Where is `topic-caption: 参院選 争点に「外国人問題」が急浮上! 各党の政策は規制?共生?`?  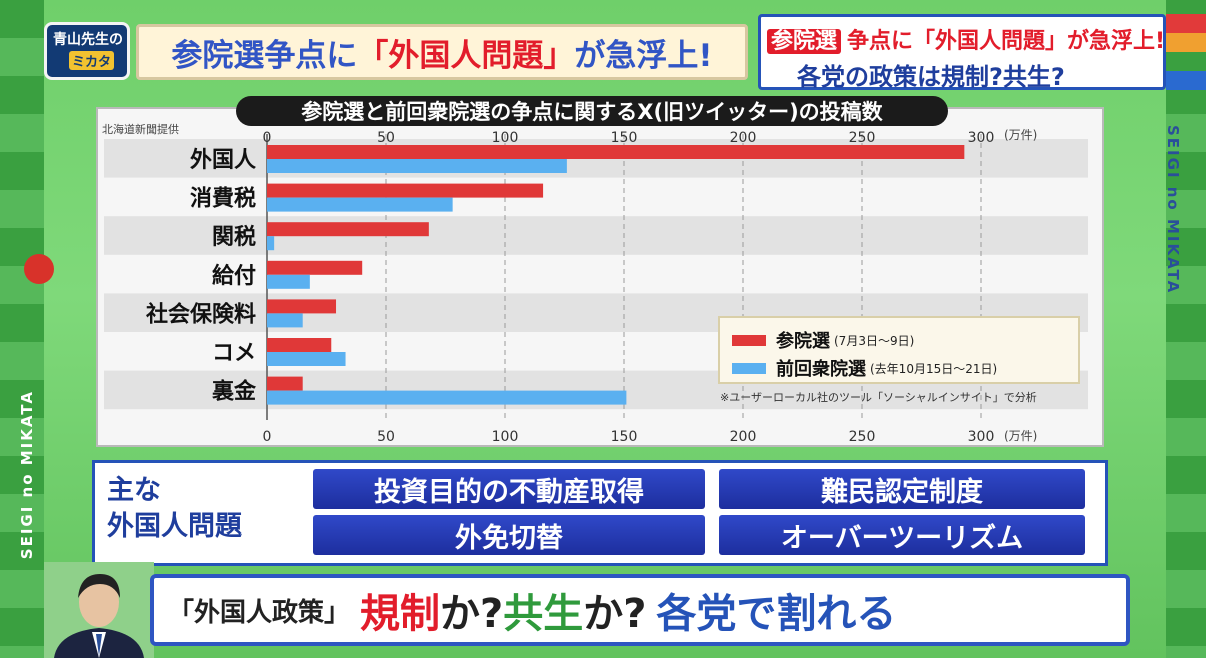 topic-caption: 参院選 争点に「外国人問題」が急浮上! 各党の政策は規制?共生? is located at coordinates (962, 52).